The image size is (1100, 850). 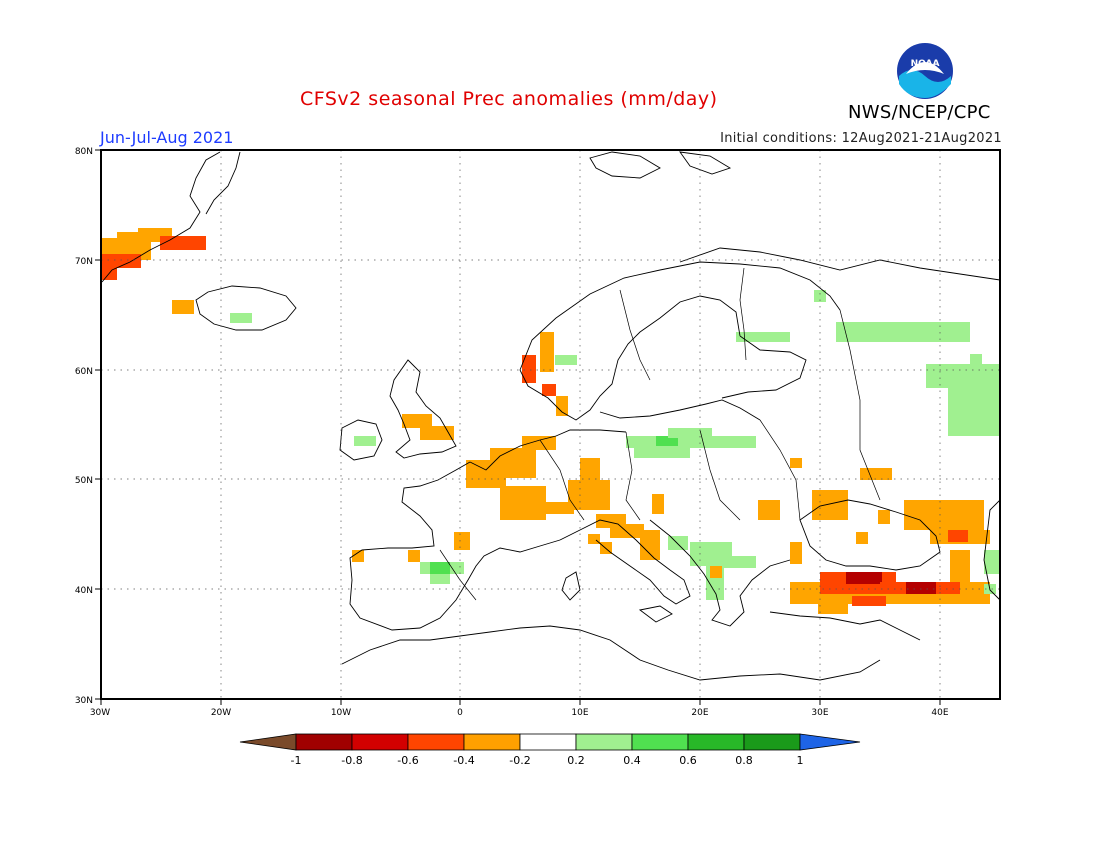 I want to click on agency-label: NWS/NCEP/CPC, so click(x=919, y=112).